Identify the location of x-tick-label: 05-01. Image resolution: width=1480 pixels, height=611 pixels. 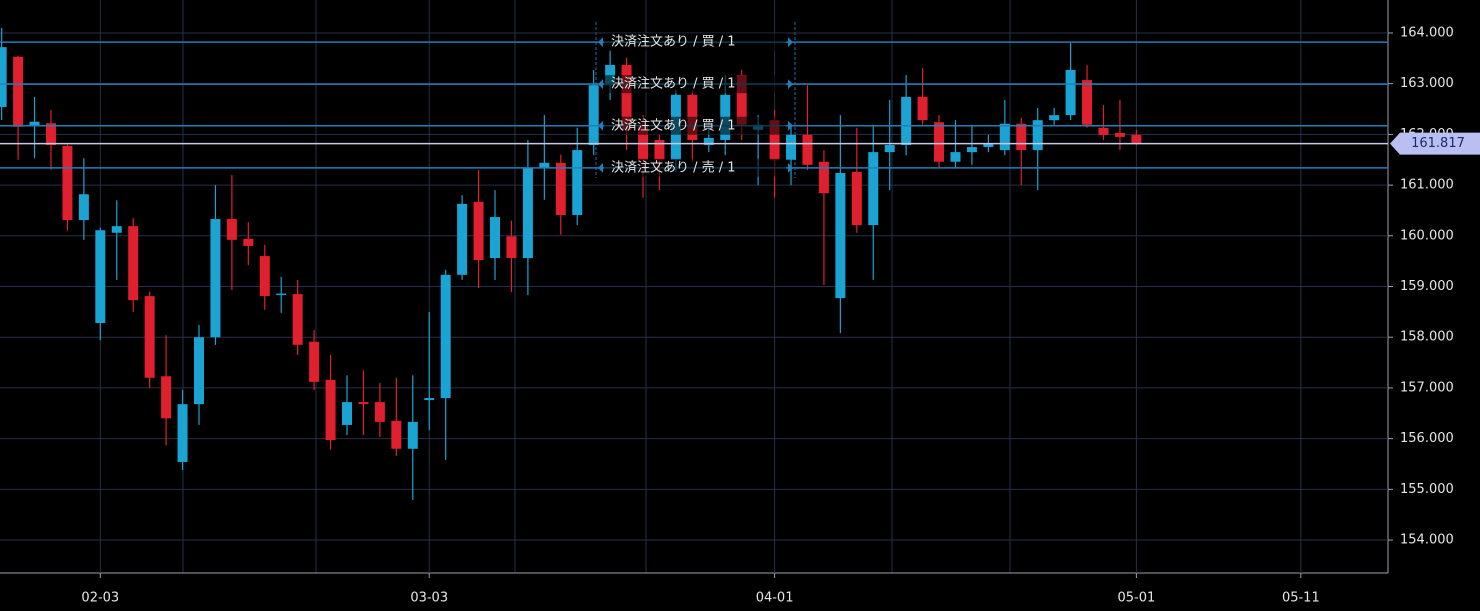
(1136, 598).